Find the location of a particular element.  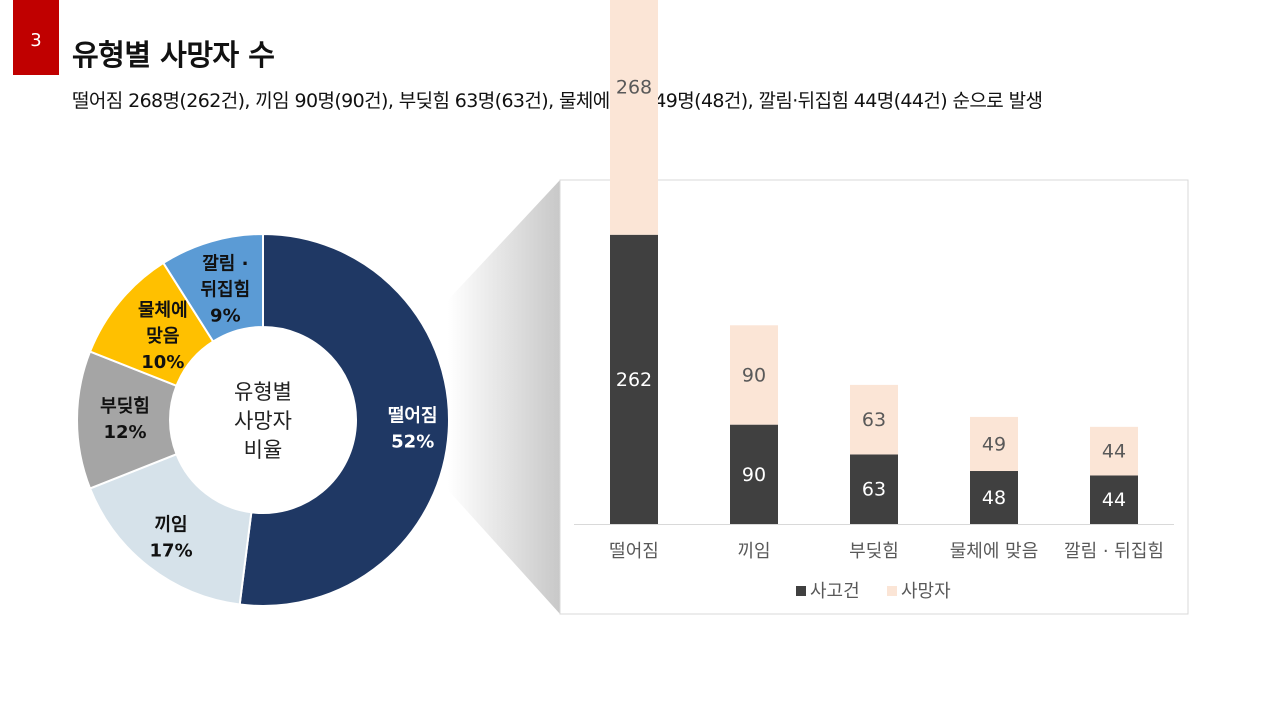

donut-center-label-line: 사망자 is located at coordinates (263, 421).